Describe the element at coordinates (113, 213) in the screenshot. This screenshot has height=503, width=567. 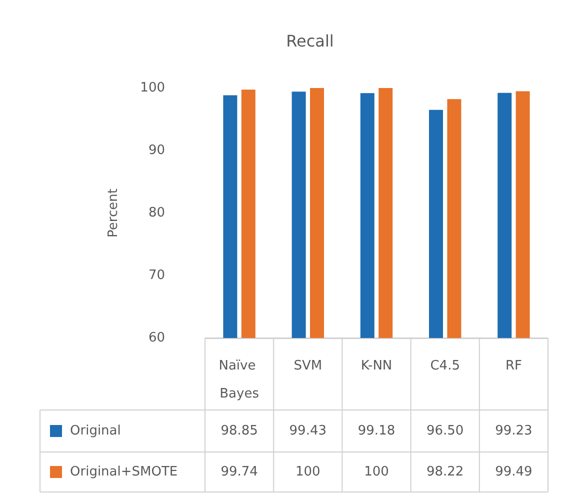
I see `y-axis-title: Percent` at that location.